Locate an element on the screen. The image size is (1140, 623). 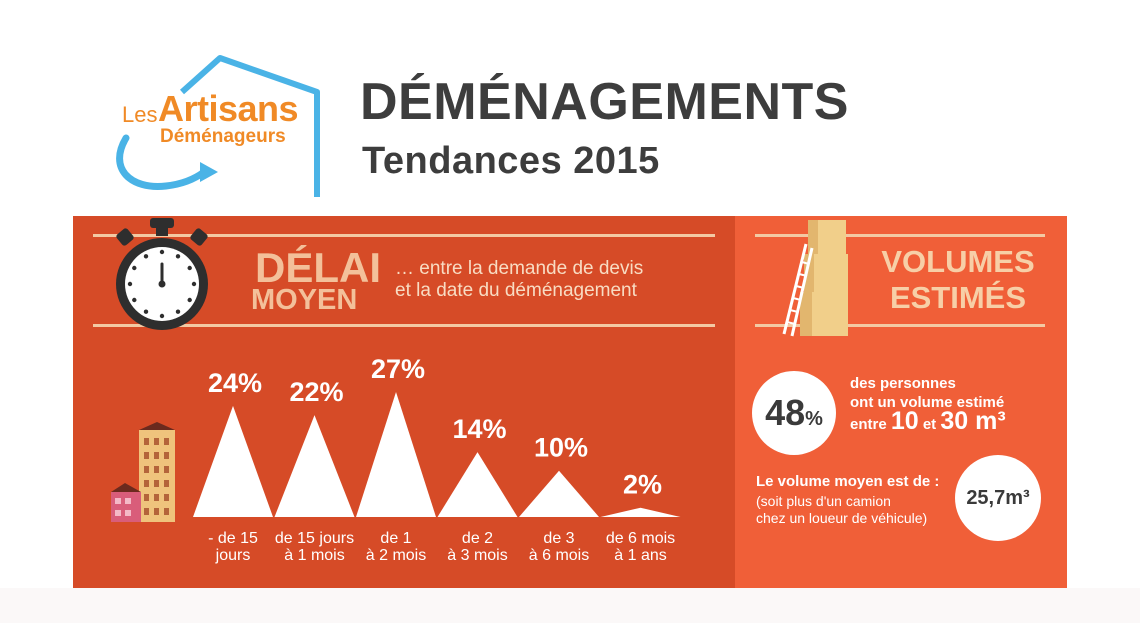
stat-line-3: entre 10 et 30 m³ is located at coordinates (928, 421).